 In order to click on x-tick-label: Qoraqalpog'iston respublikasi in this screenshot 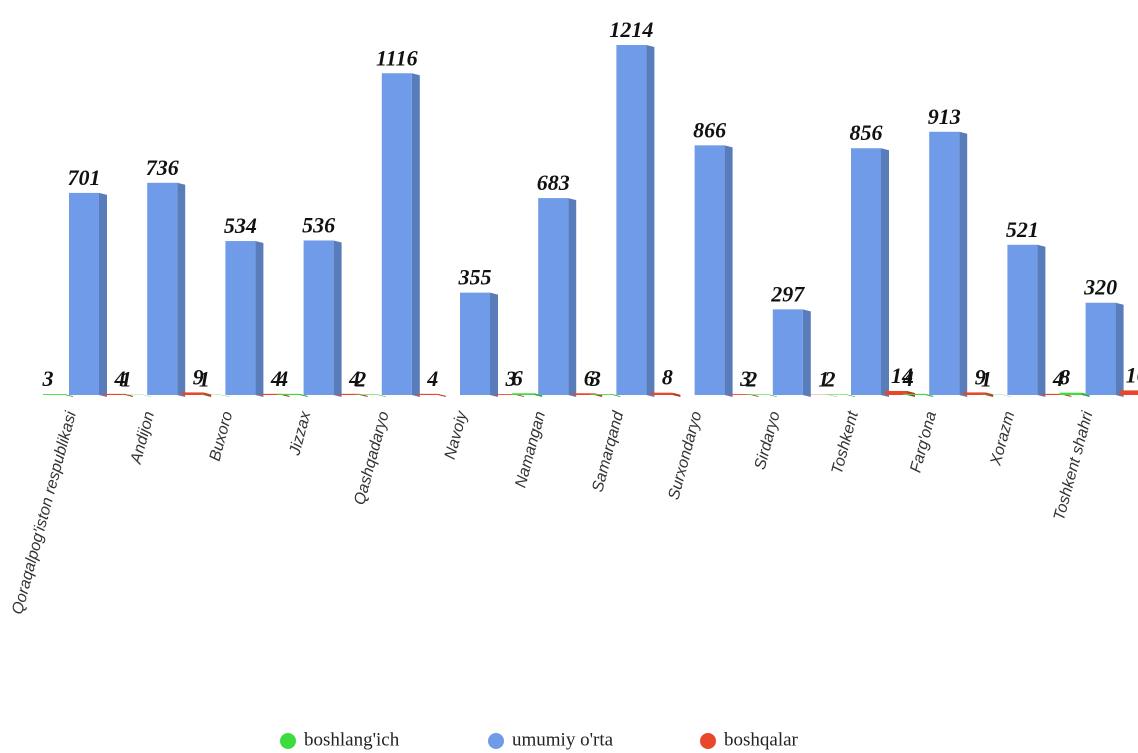, I will do `click(44, 512)`.